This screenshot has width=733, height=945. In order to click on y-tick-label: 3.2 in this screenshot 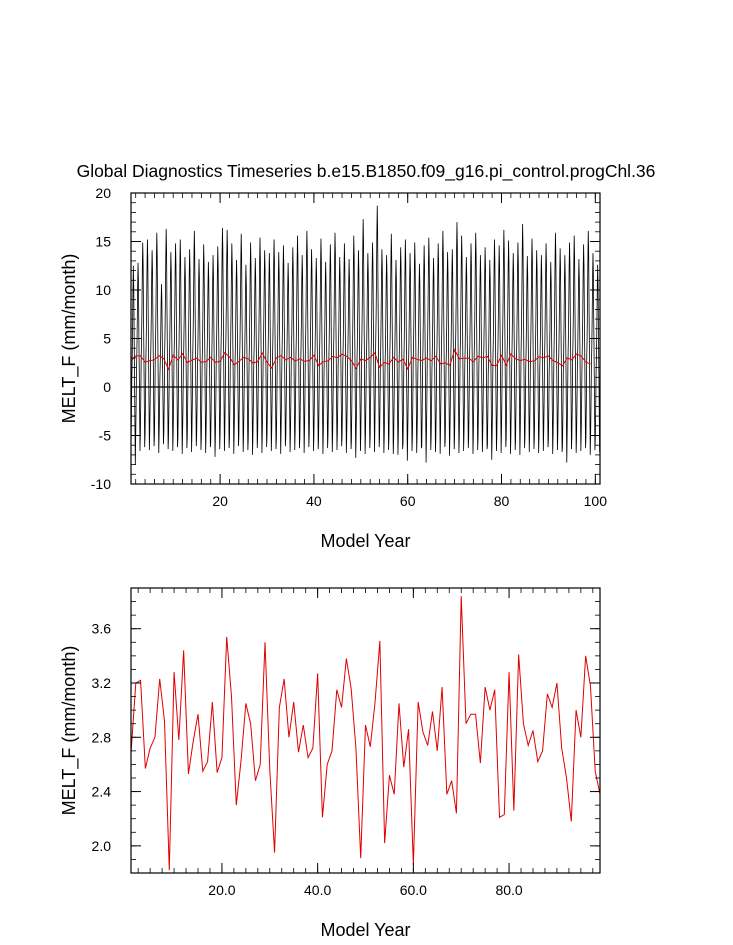, I will do `click(102, 683)`.